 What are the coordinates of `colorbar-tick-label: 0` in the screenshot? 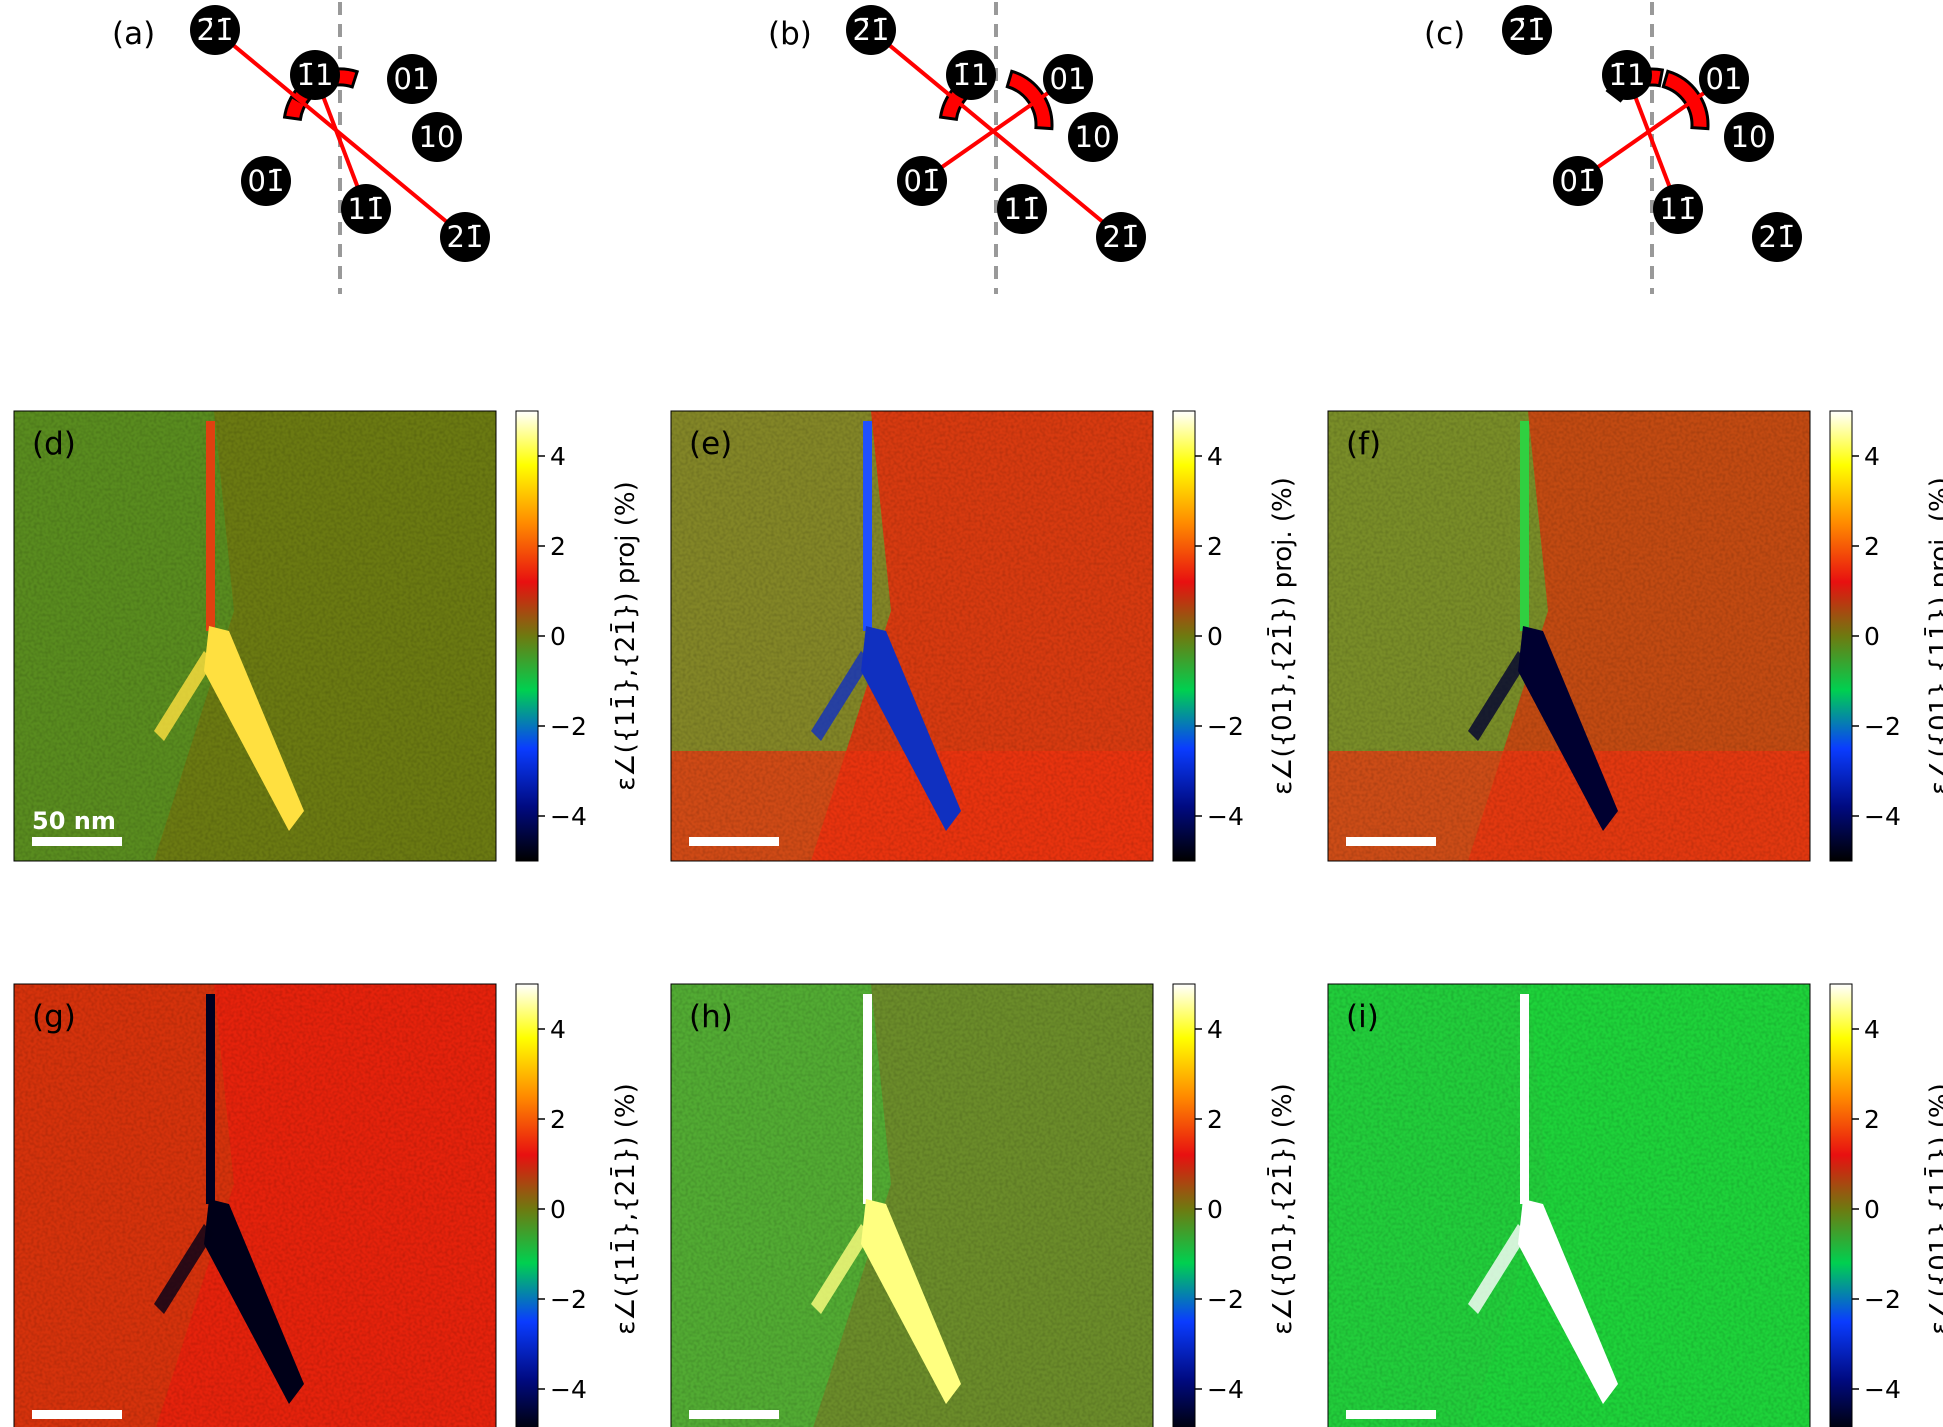 It's located at (1872, 636).